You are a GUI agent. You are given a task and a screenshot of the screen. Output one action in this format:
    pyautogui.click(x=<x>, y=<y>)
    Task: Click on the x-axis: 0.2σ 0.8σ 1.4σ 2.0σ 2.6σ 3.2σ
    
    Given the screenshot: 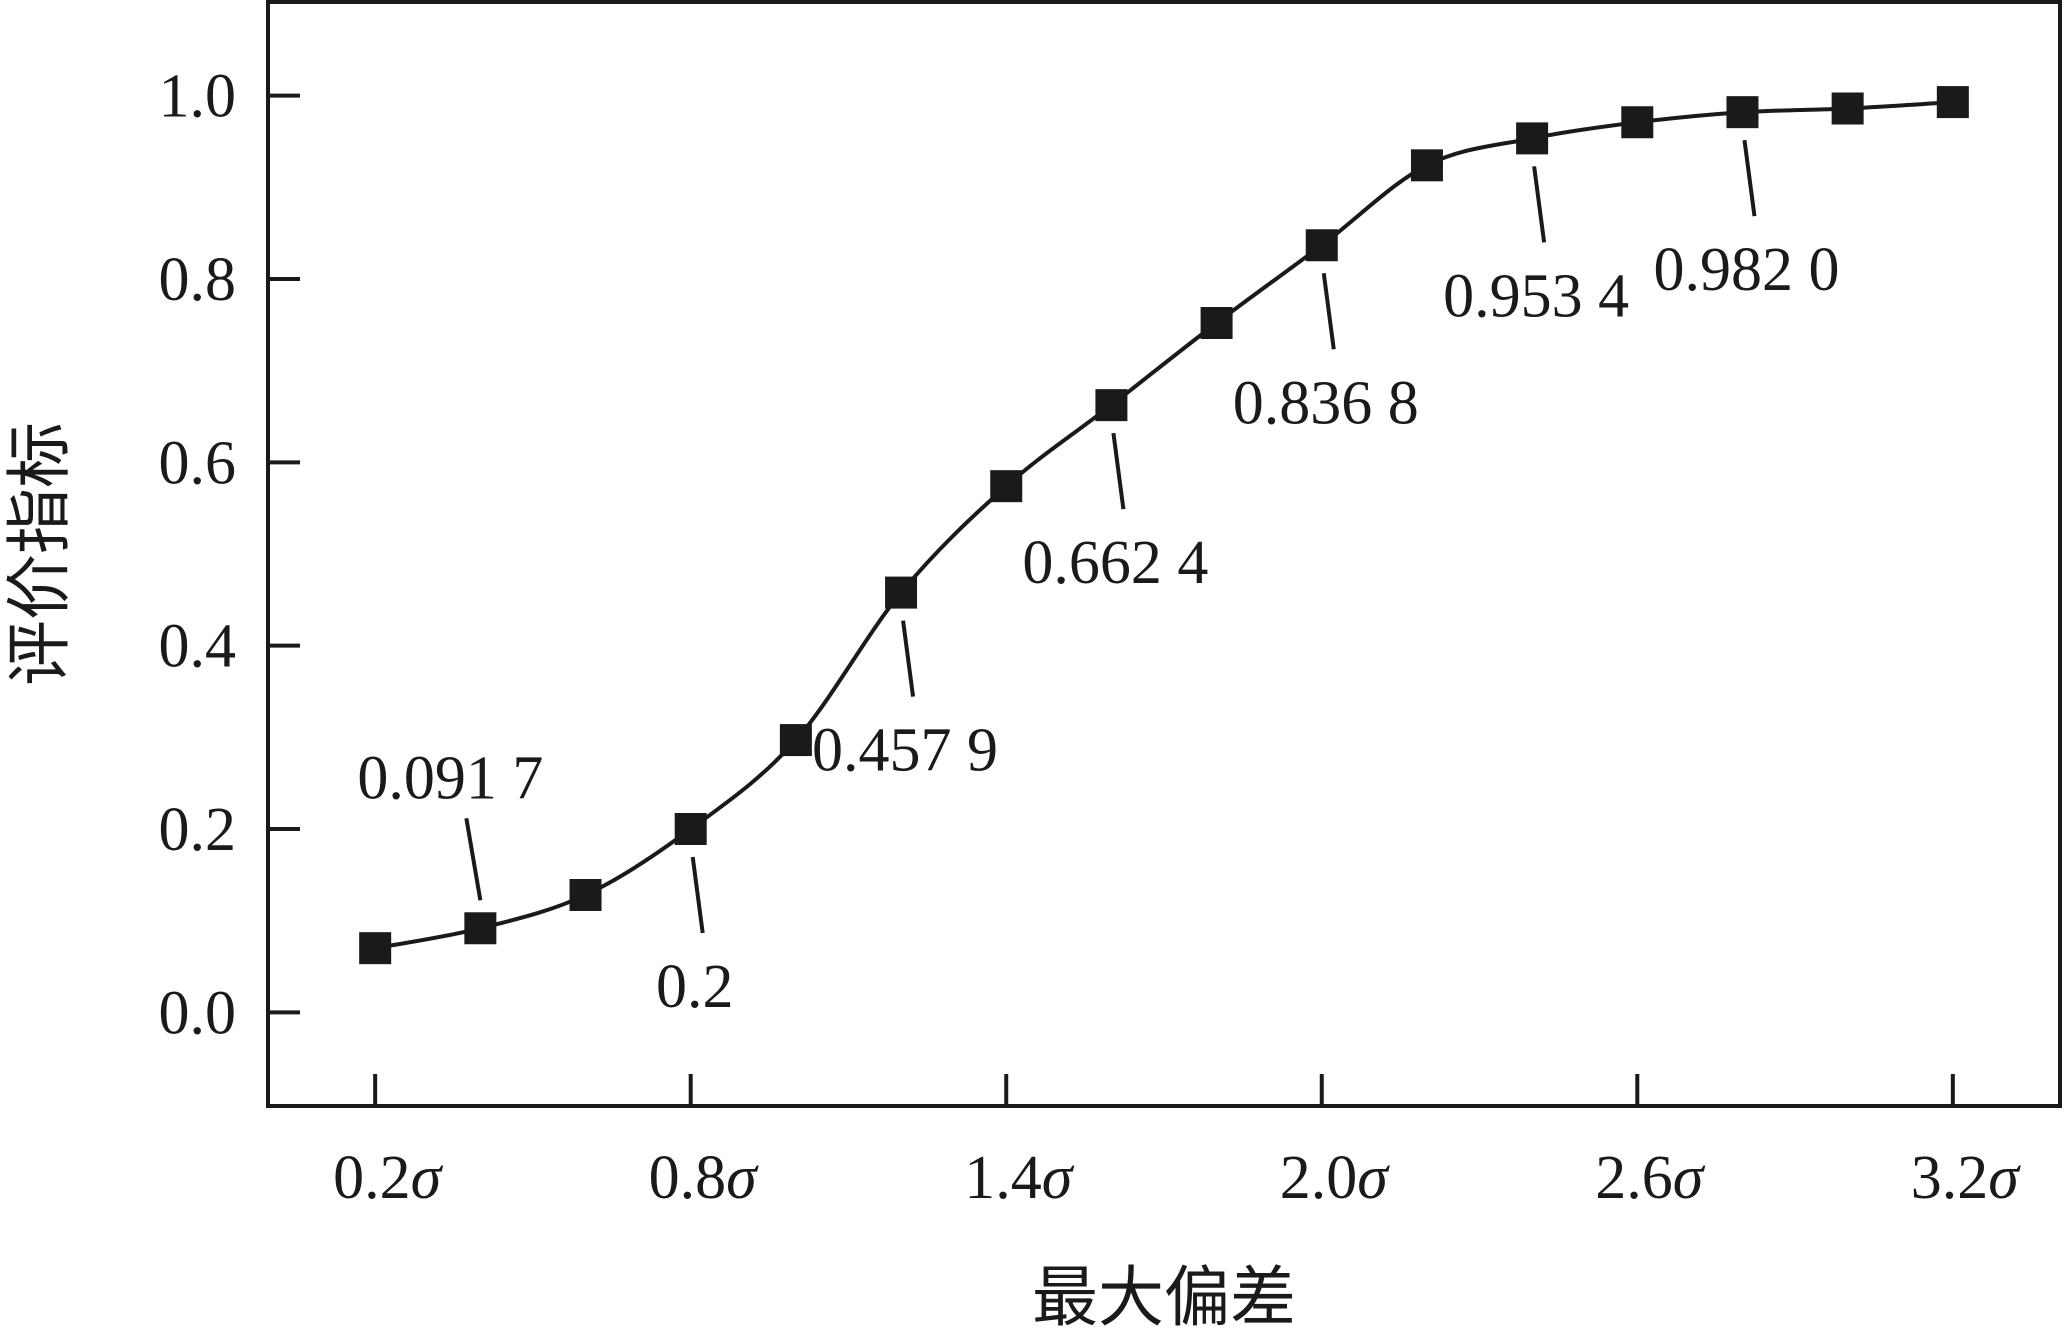 What is the action you would take?
    pyautogui.click(x=1177, y=1143)
    